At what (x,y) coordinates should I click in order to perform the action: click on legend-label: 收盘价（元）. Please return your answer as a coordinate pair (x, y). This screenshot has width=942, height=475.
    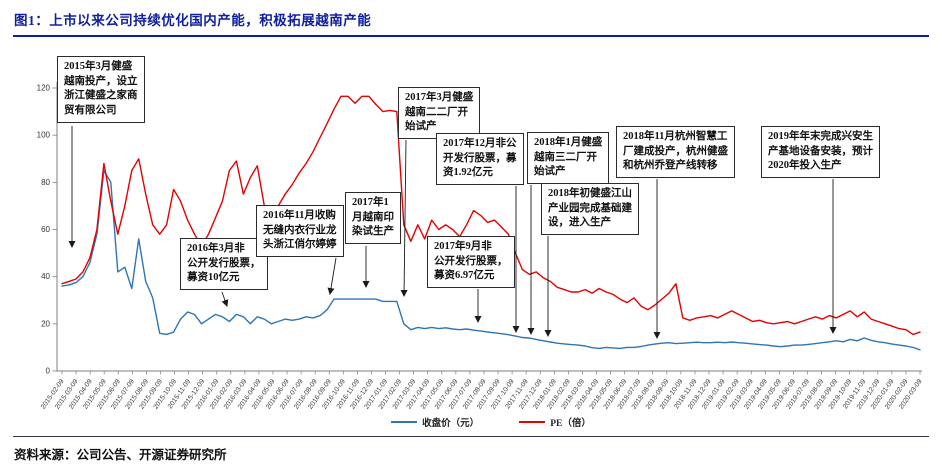
    Looking at the image, I should click on (451, 424).